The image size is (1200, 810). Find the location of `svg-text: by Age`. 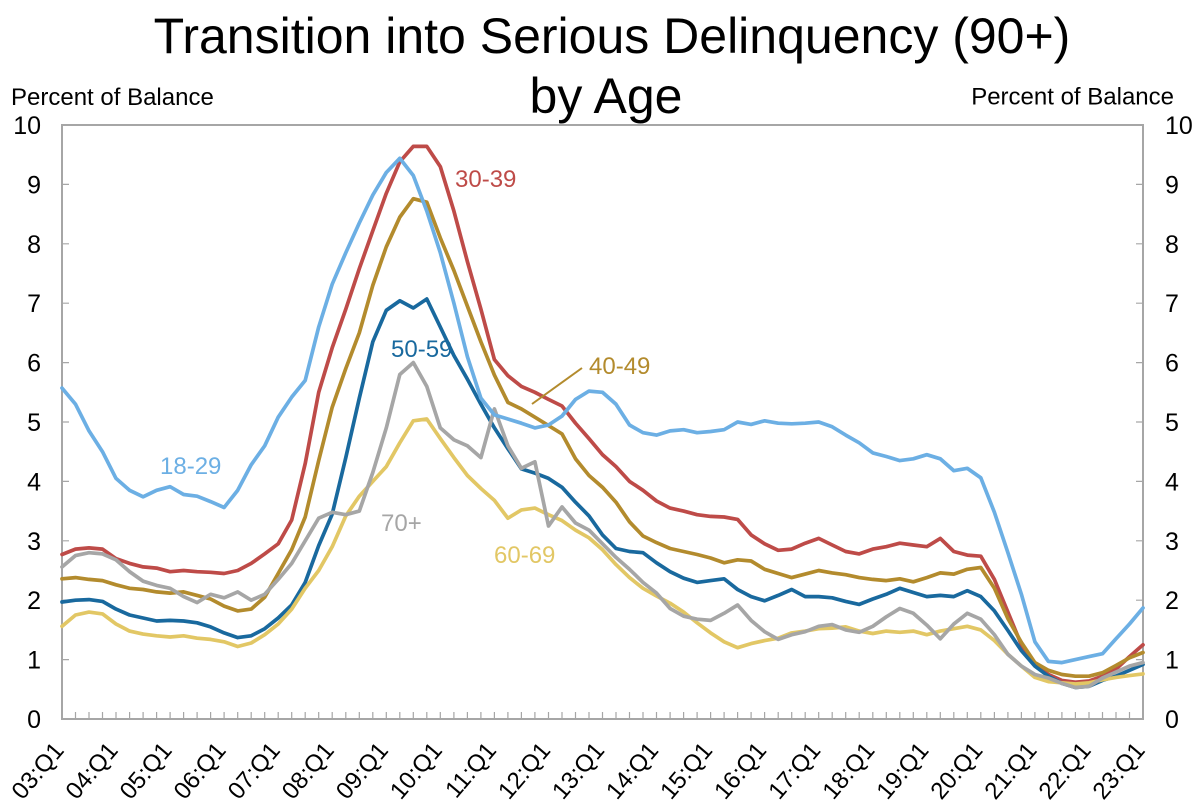

svg-text: by Age is located at coordinates (606, 96).